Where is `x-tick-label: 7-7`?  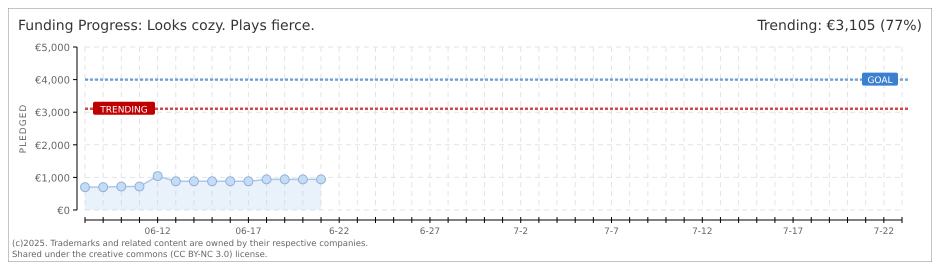
x-tick-label: 7-7 is located at coordinates (611, 232).